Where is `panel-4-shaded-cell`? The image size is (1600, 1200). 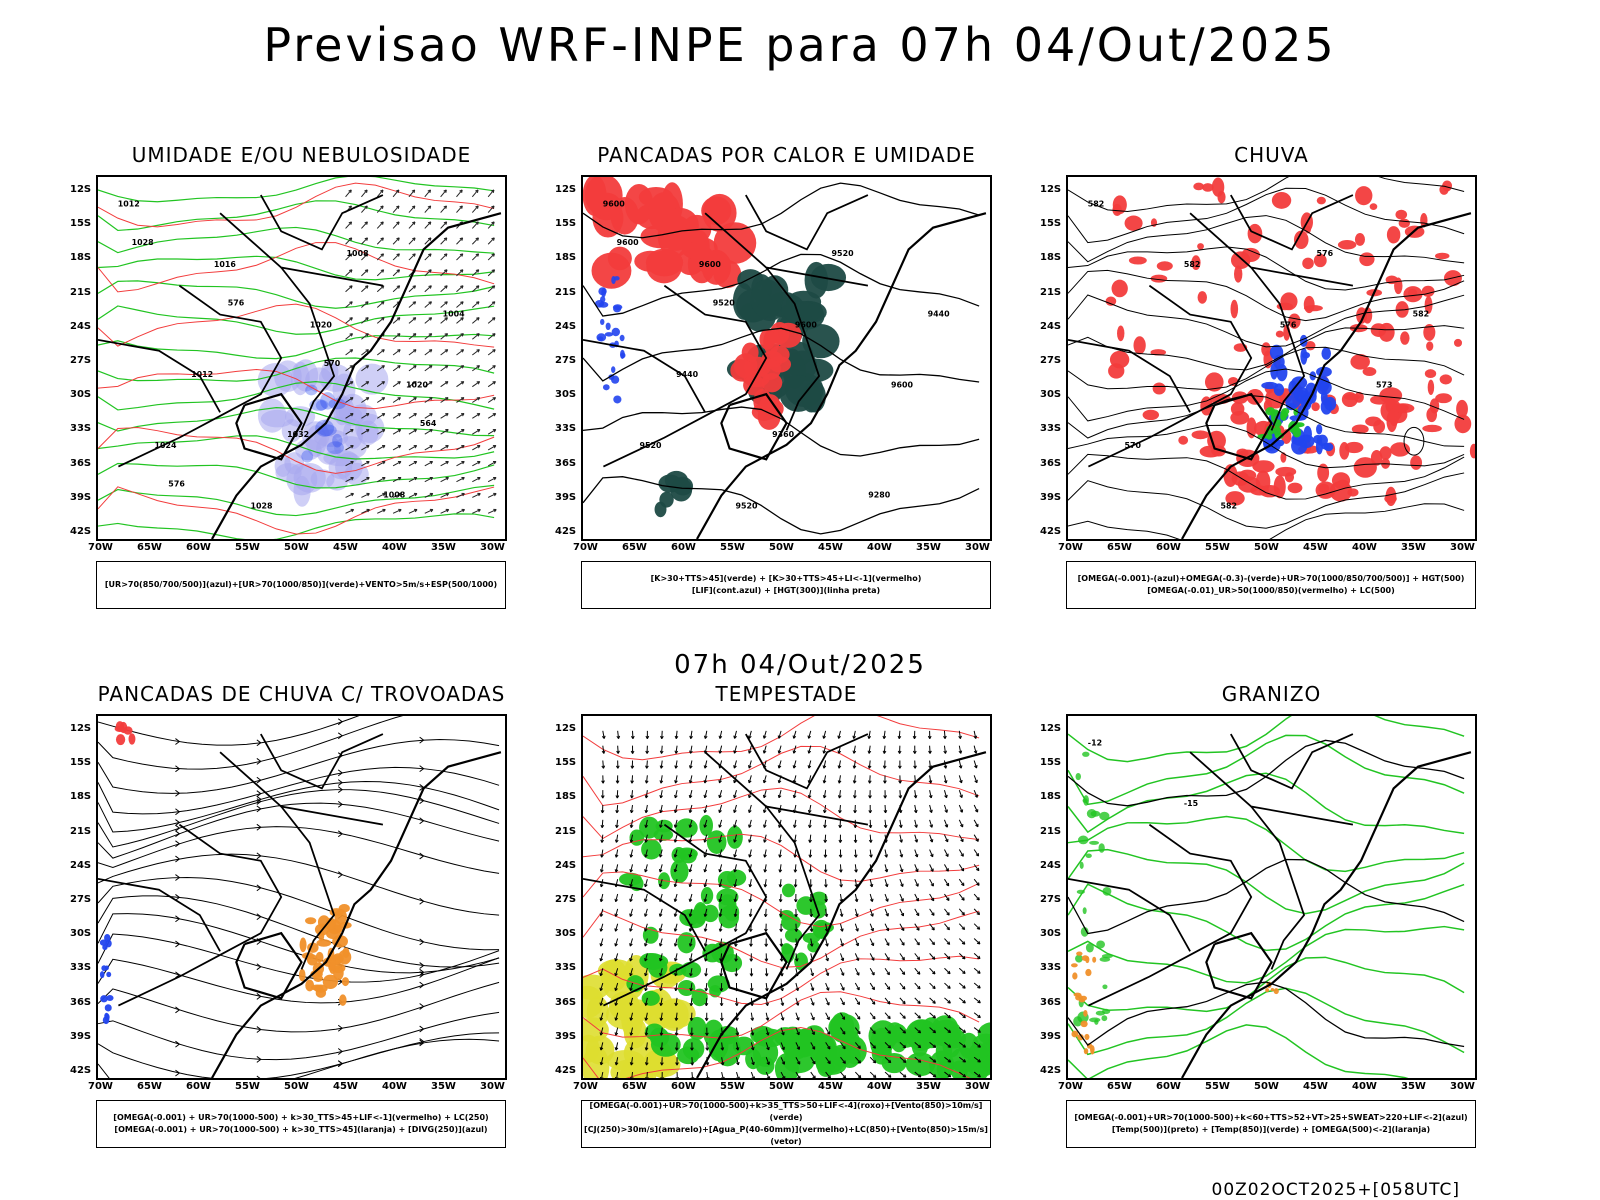 panel-4-shaded-cell is located at coordinates (102, 975).